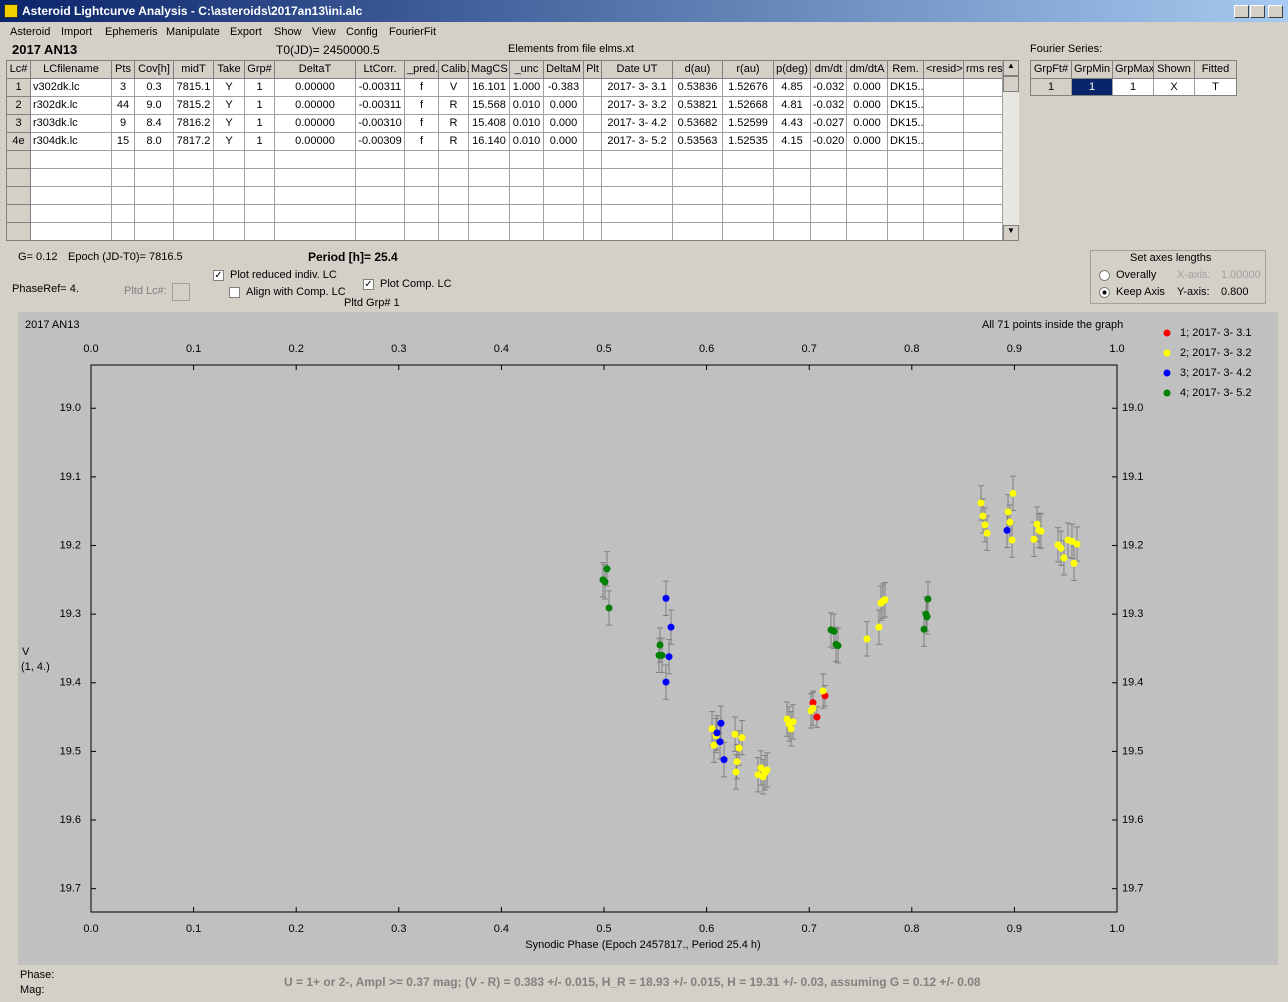 Image resolution: width=1288 pixels, height=1002 pixels. What do you see at coordinates (1241, 11) in the screenshot?
I see `minimize-button` at bounding box center [1241, 11].